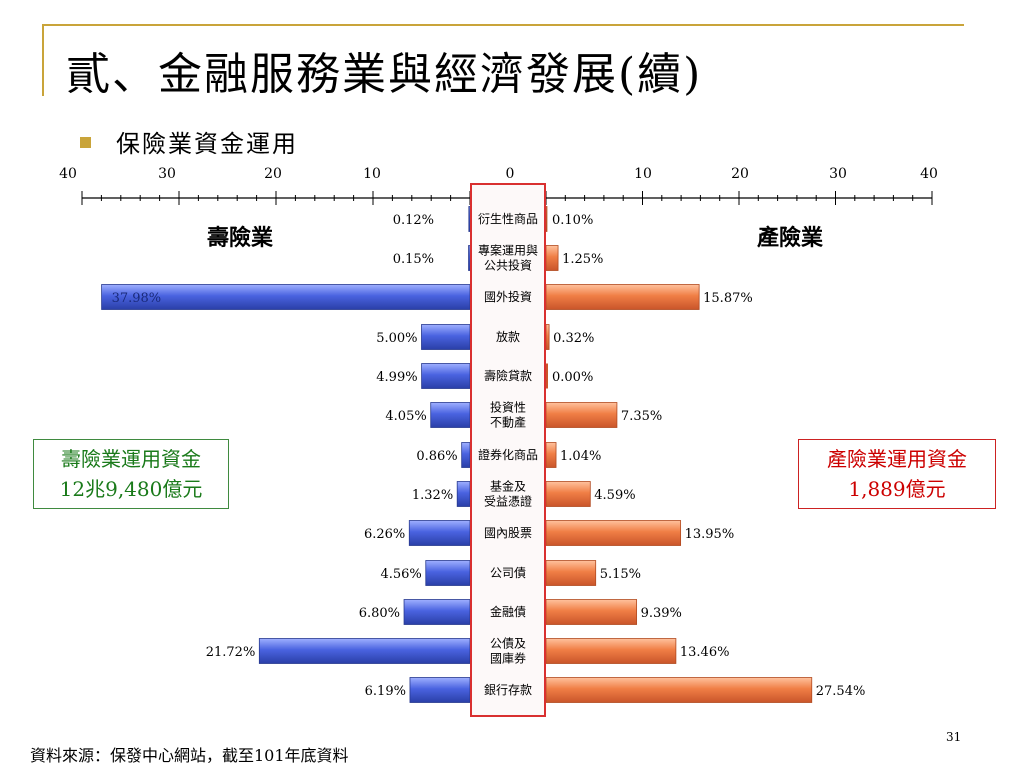 This screenshot has height=768, width=1024. Describe the element at coordinates (131, 489) in the screenshot. I see `life-insurance-total-amount: 12兆9,480億元` at that location.